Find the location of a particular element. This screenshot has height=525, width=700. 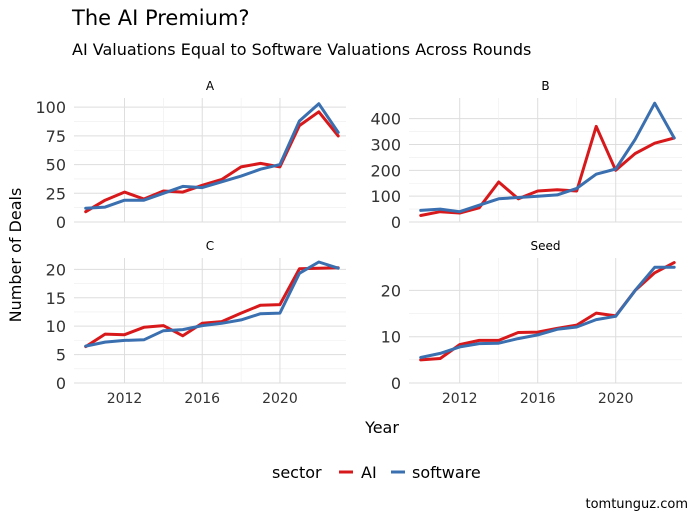

legend-title: sector is located at coordinates (297, 472).